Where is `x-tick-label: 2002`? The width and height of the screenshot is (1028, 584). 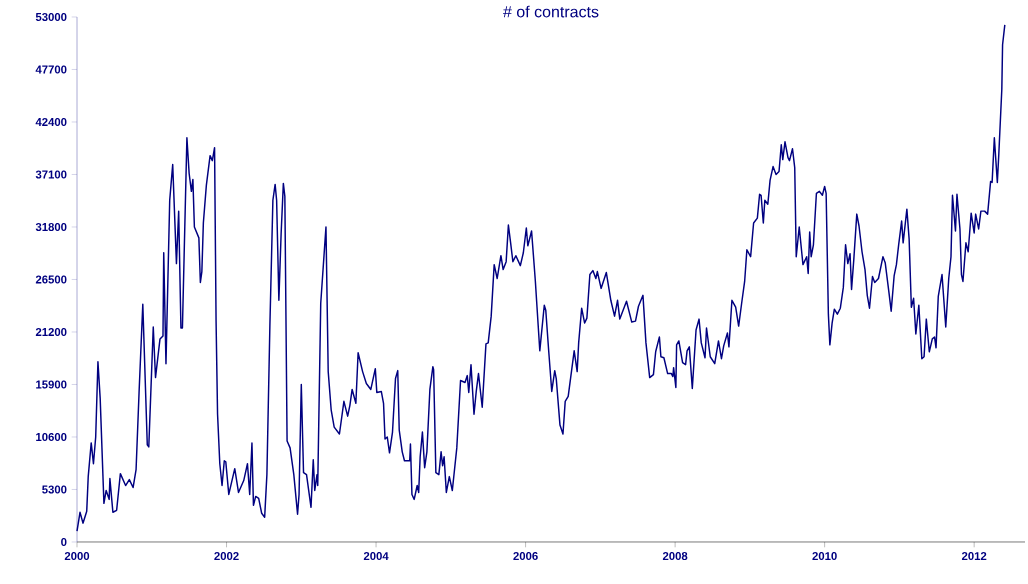 x-tick-label: 2002 is located at coordinates (226, 556).